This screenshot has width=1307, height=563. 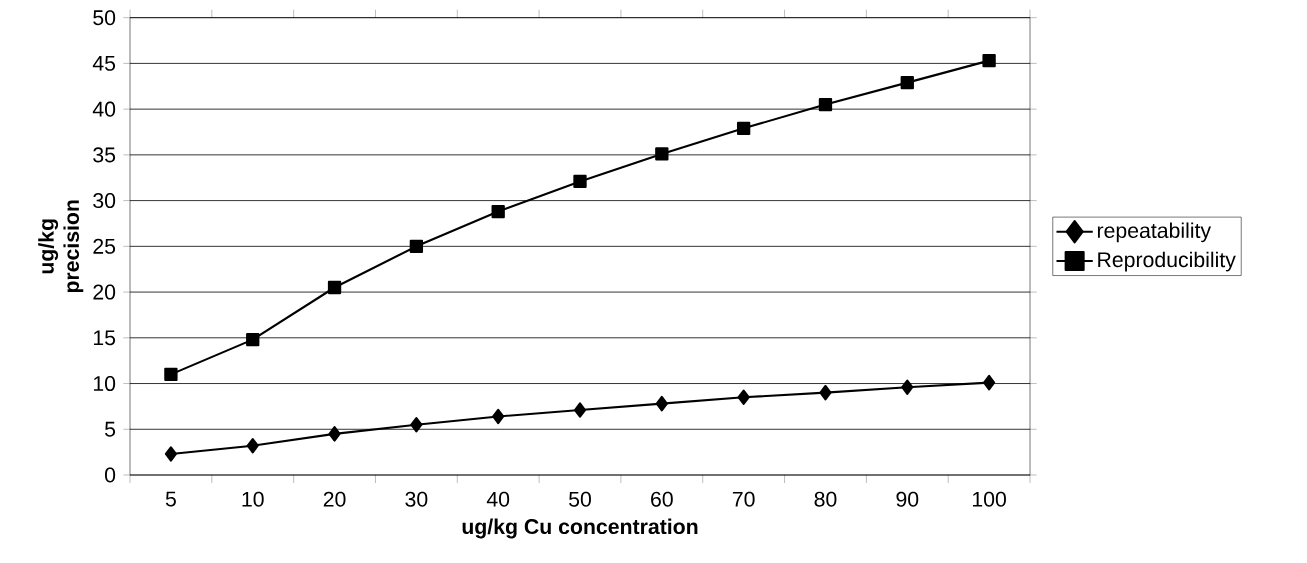 What do you see at coordinates (104, 384) in the screenshot?
I see `y-tick-label: 10` at bounding box center [104, 384].